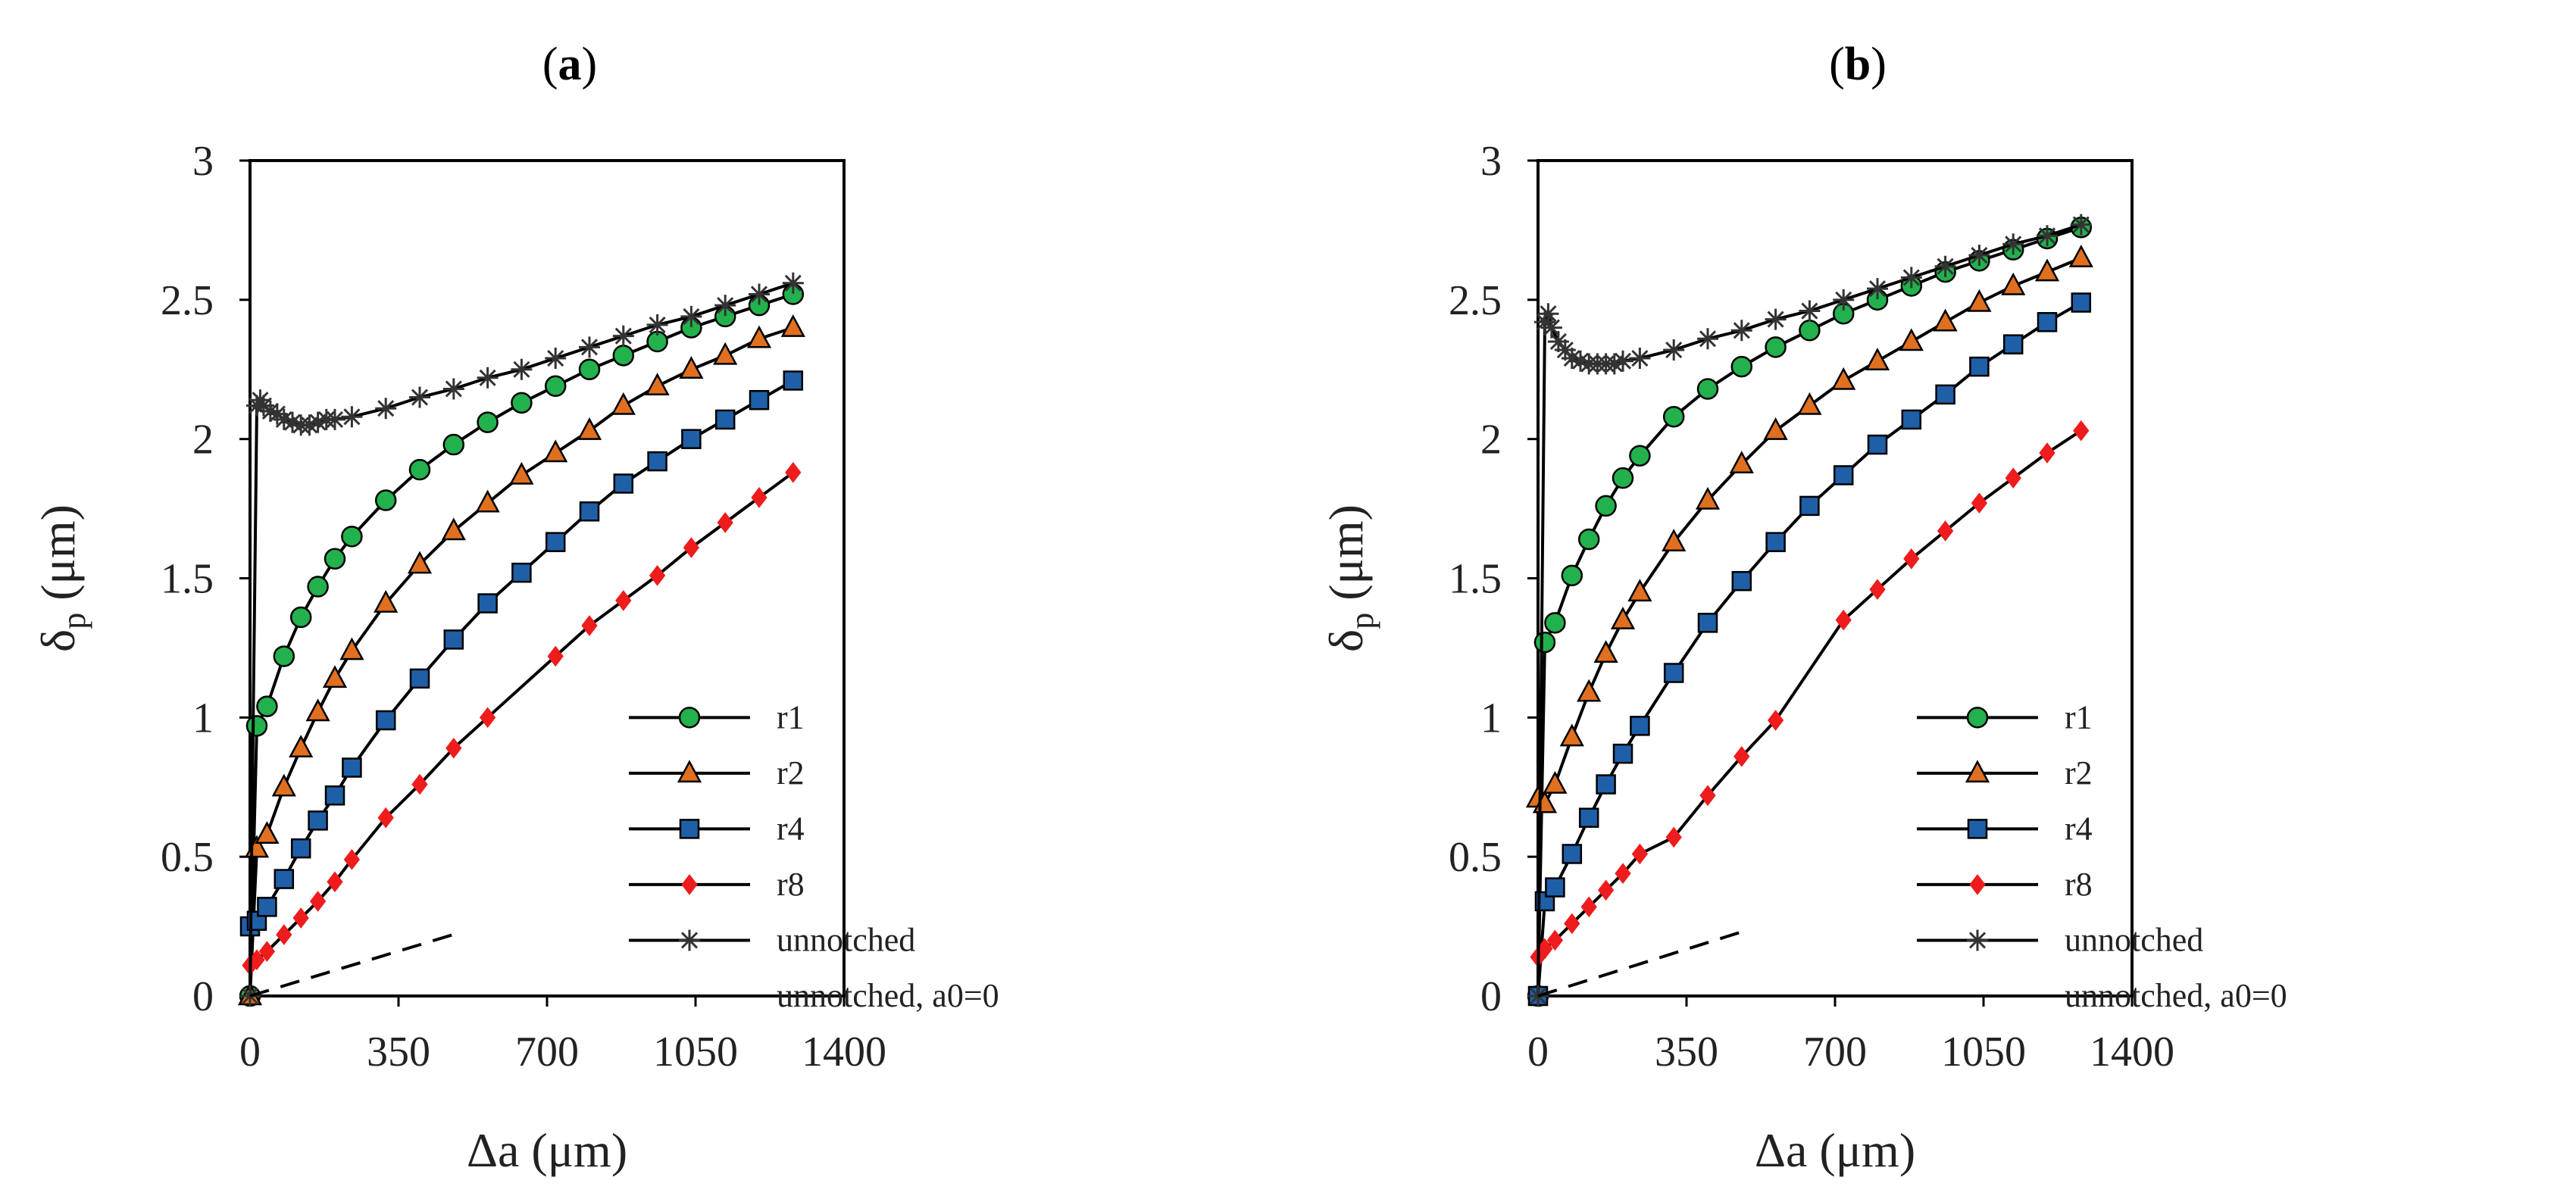 The width and height of the screenshot is (2576, 1202). I want to click on y-axis-label: δp (μm), so click(1349, 578).